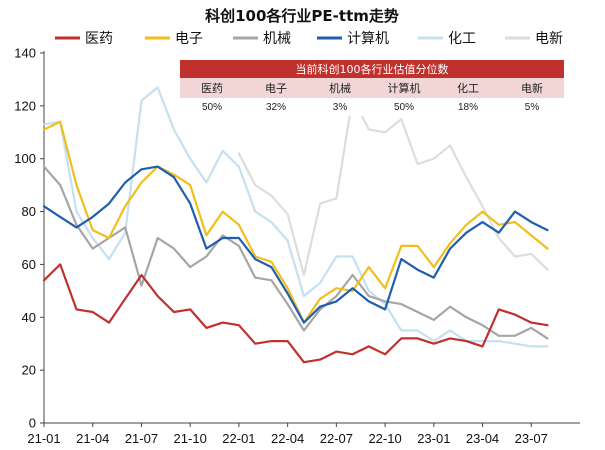 Image resolution: width=605 pixels, height=450 pixels. I want to click on x-tick-label: 21-07, so click(141, 438).